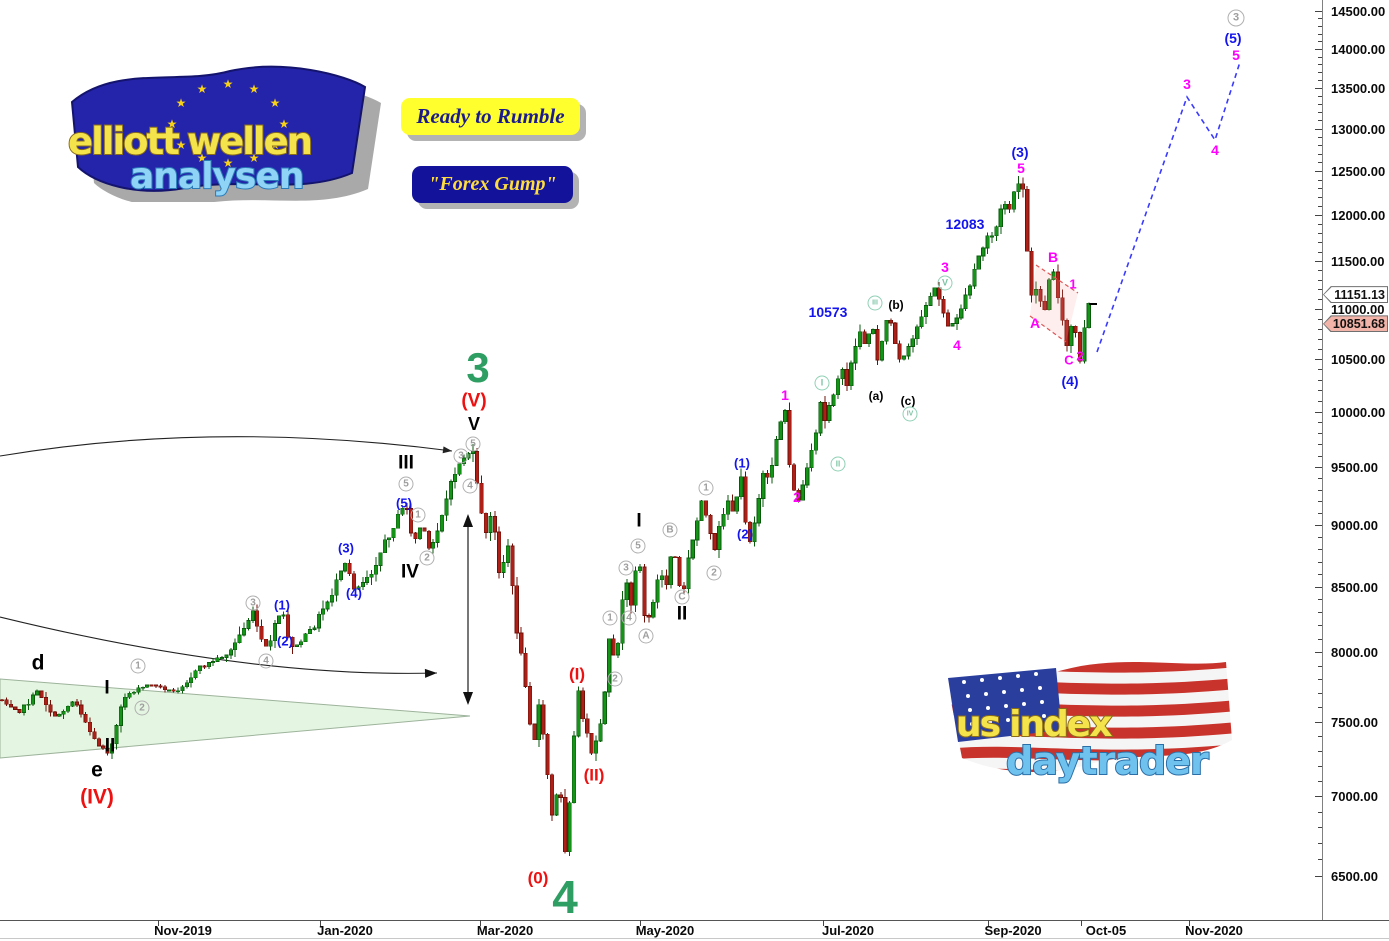  I want to click on time-axis-label: Sep-2020, so click(1013, 930).